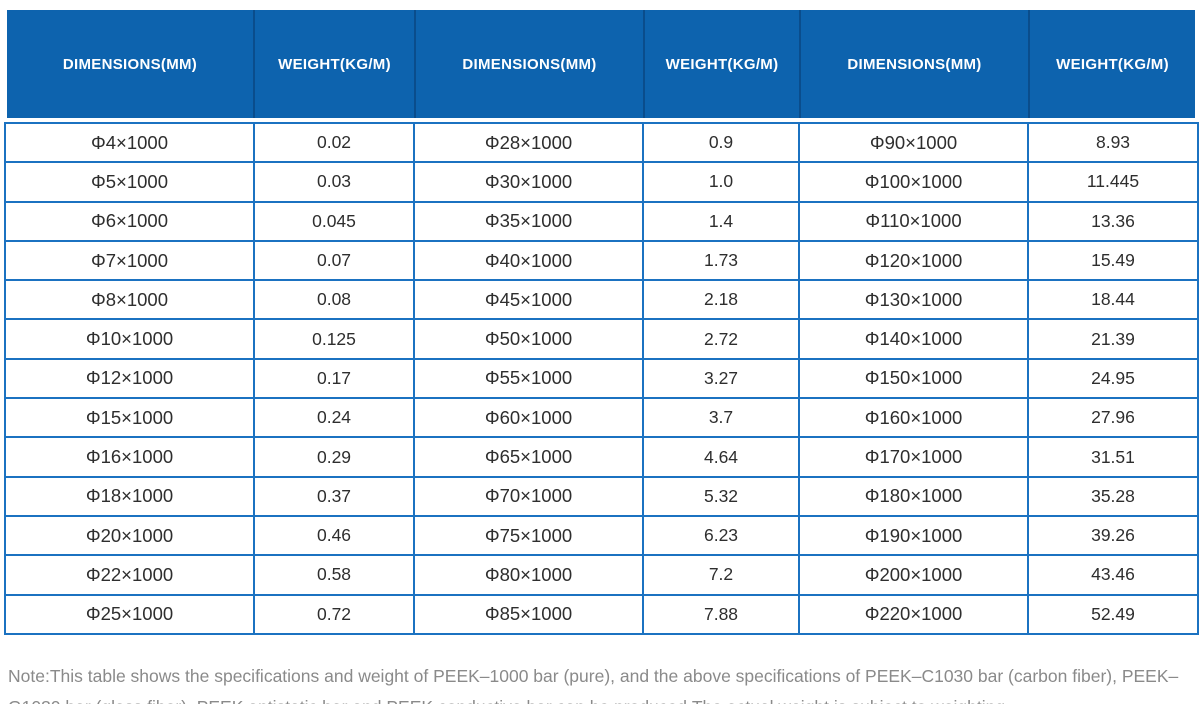 This screenshot has height=704, width=1200. What do you see at coordinates (130, 183) in the screenshot?
I see `dimension-cell: Φ5×1000` at bounding box center [130, 183].